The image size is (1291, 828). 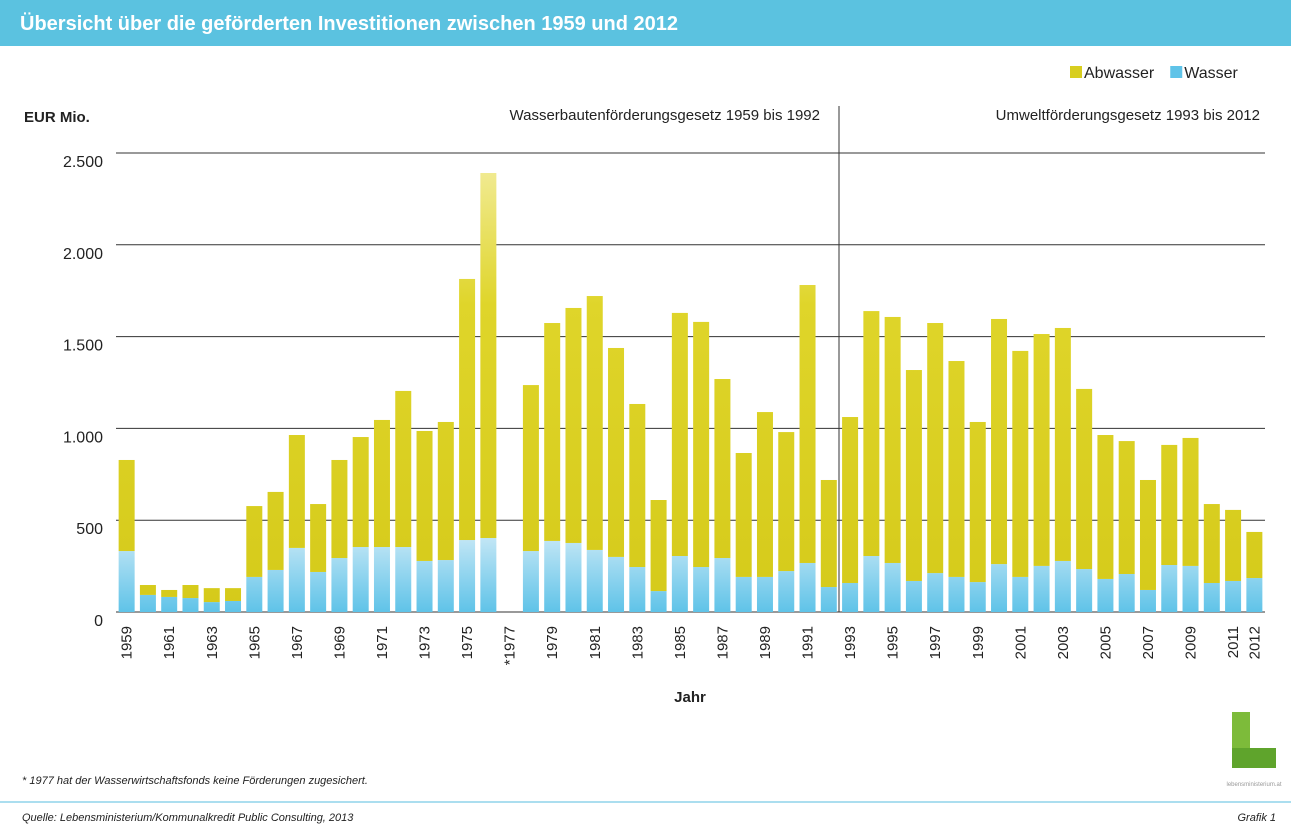 I want to click on logo: lebensministerium.at, so click(x=1254, y=750).